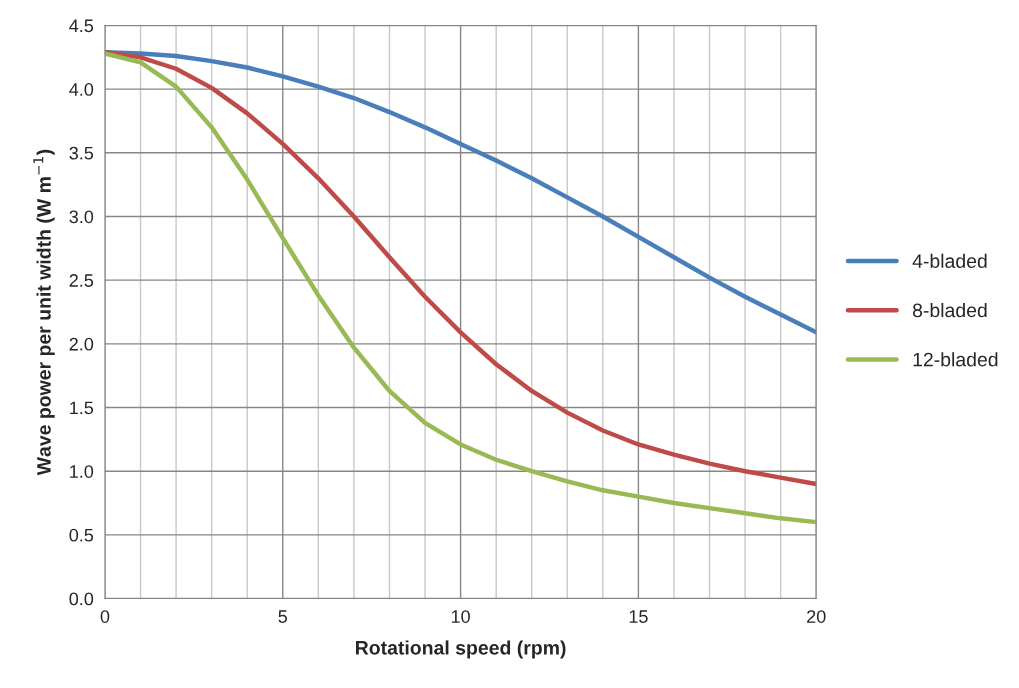  Describe the element at coordinates (105, 616) in the screenshot. I see `x-tick-label: 0` at that location.